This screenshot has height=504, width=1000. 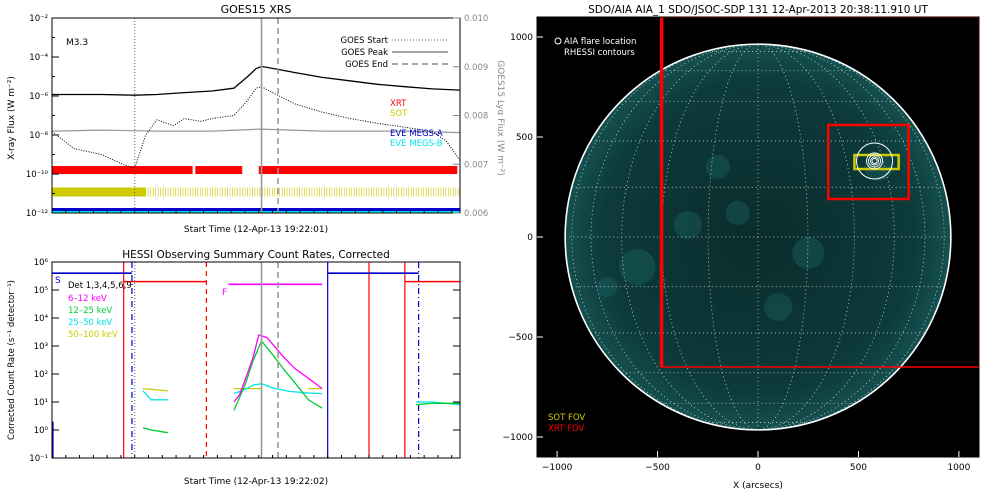 I want to click on goes-legend-peak: GOES Peak, so click(x=364, y=53).